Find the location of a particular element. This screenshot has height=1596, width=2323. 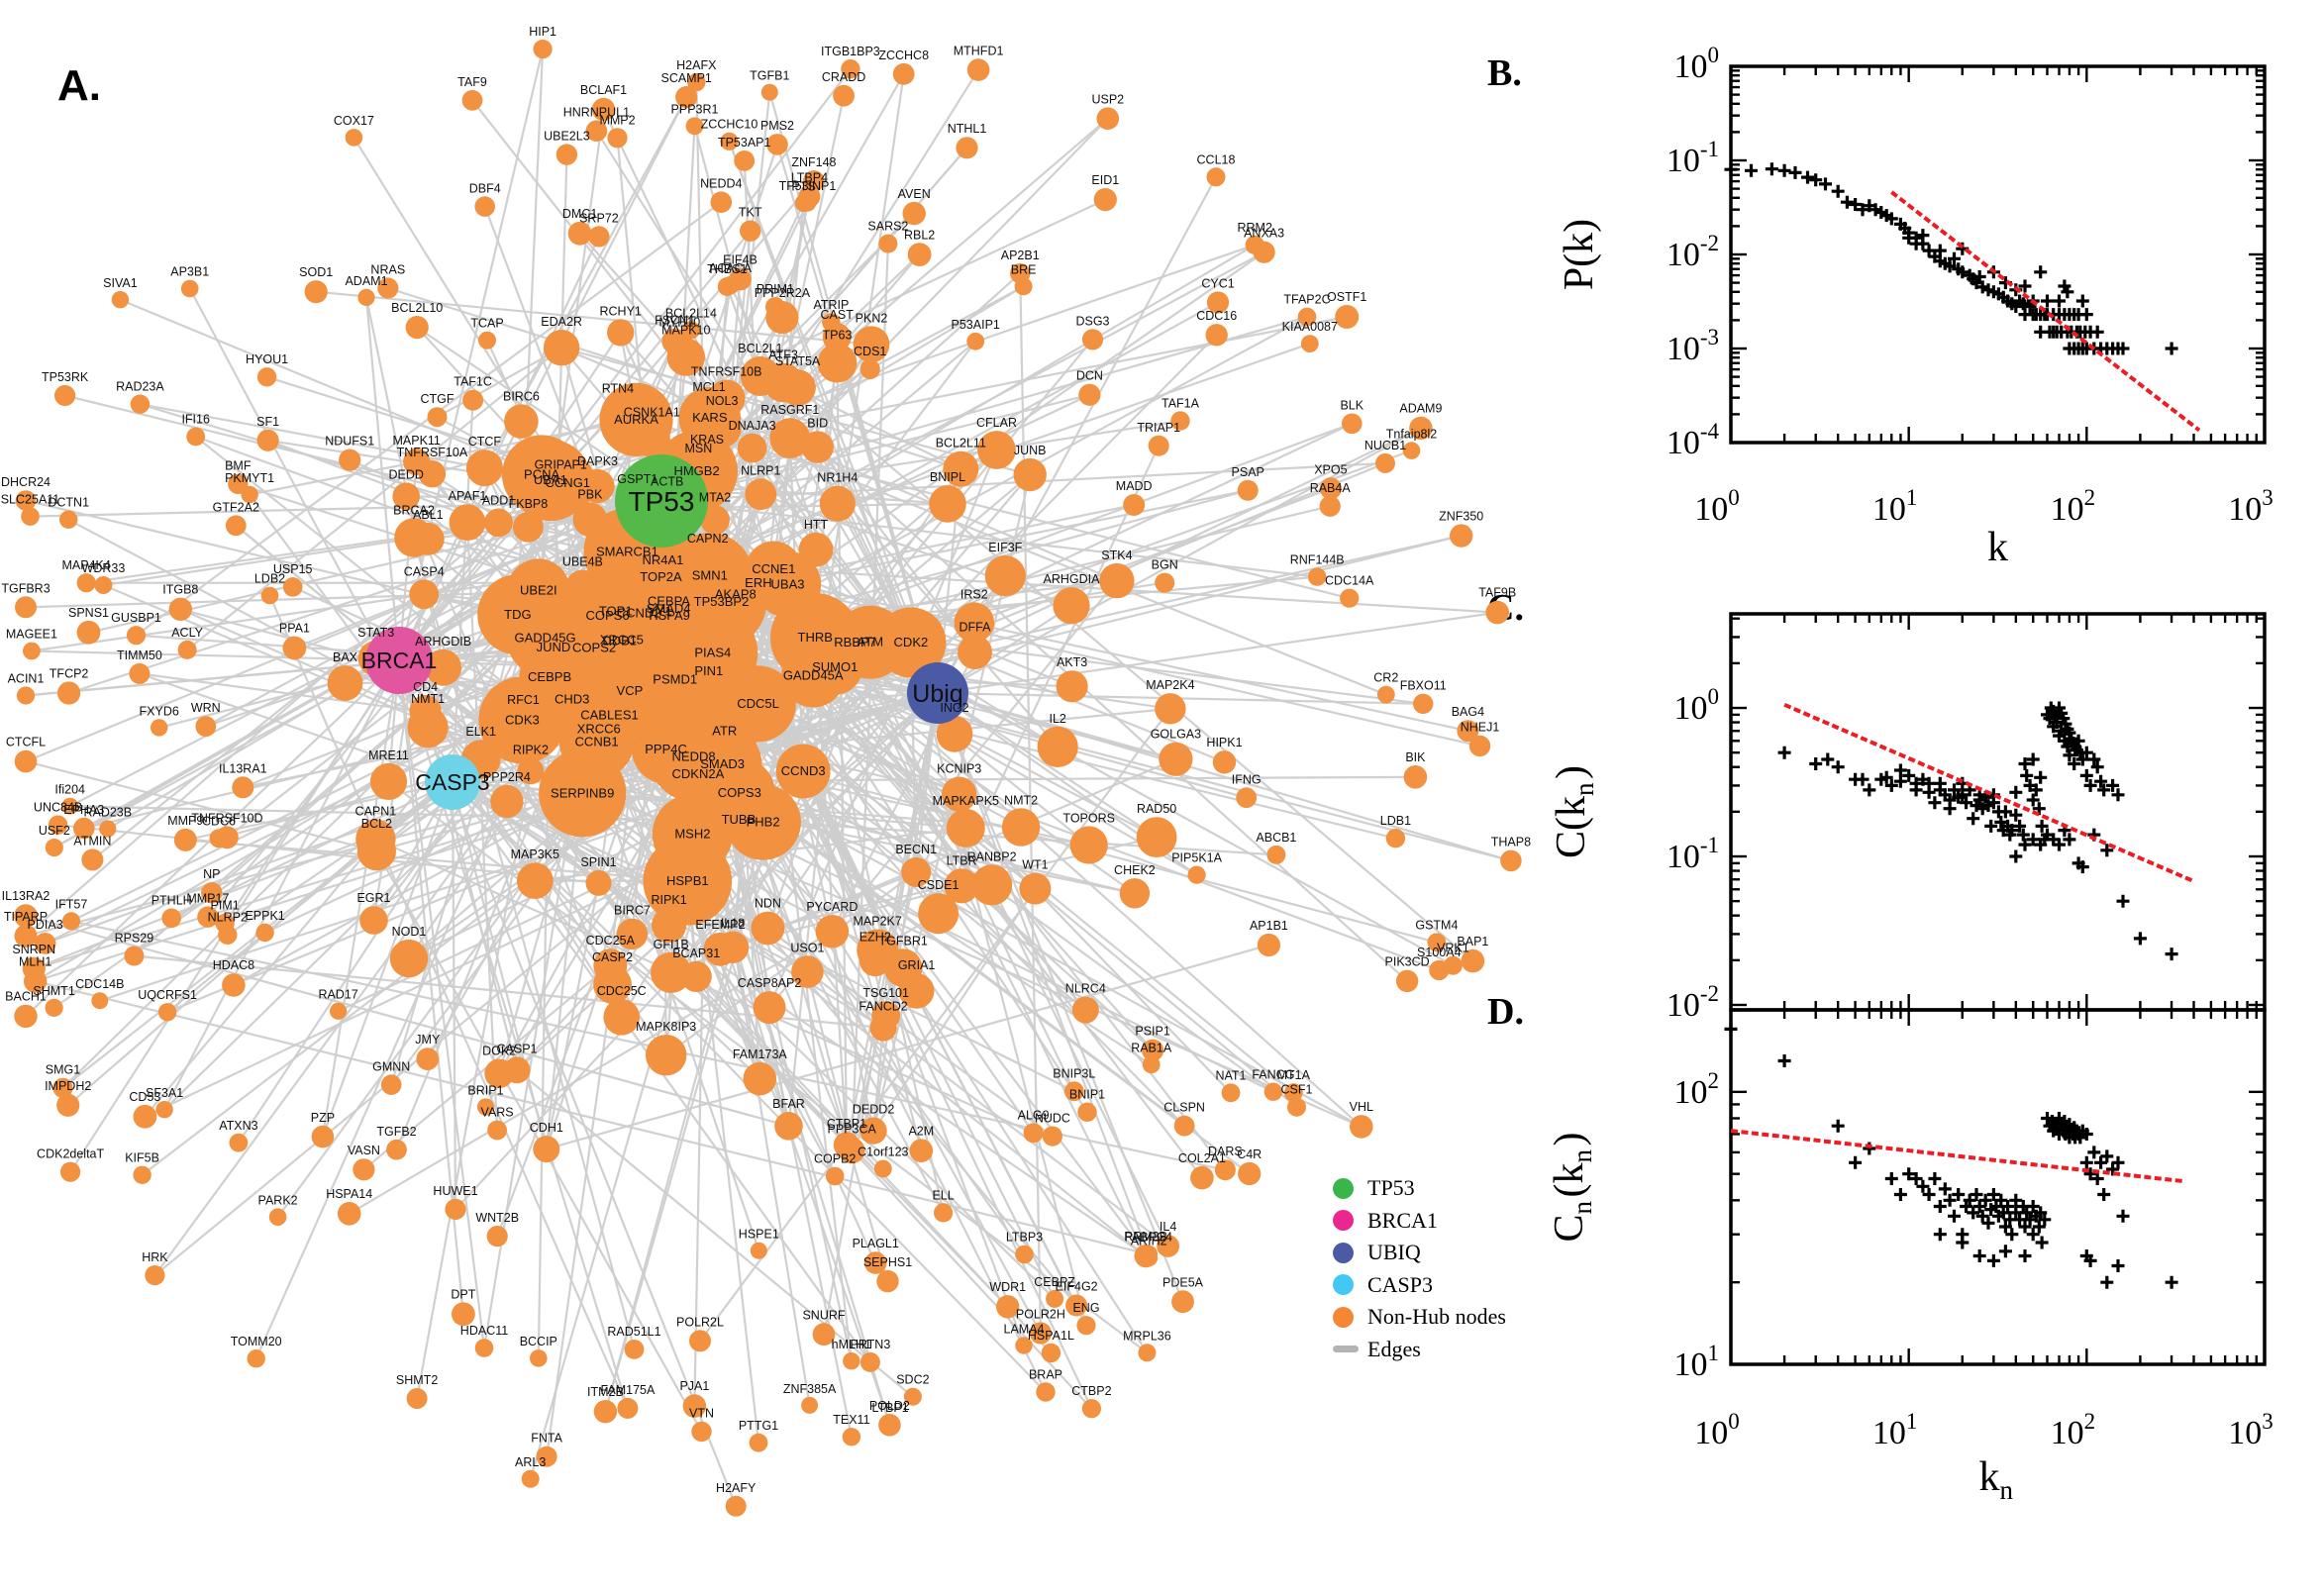

svg-text: BAX is located at coordinates (345, 657).